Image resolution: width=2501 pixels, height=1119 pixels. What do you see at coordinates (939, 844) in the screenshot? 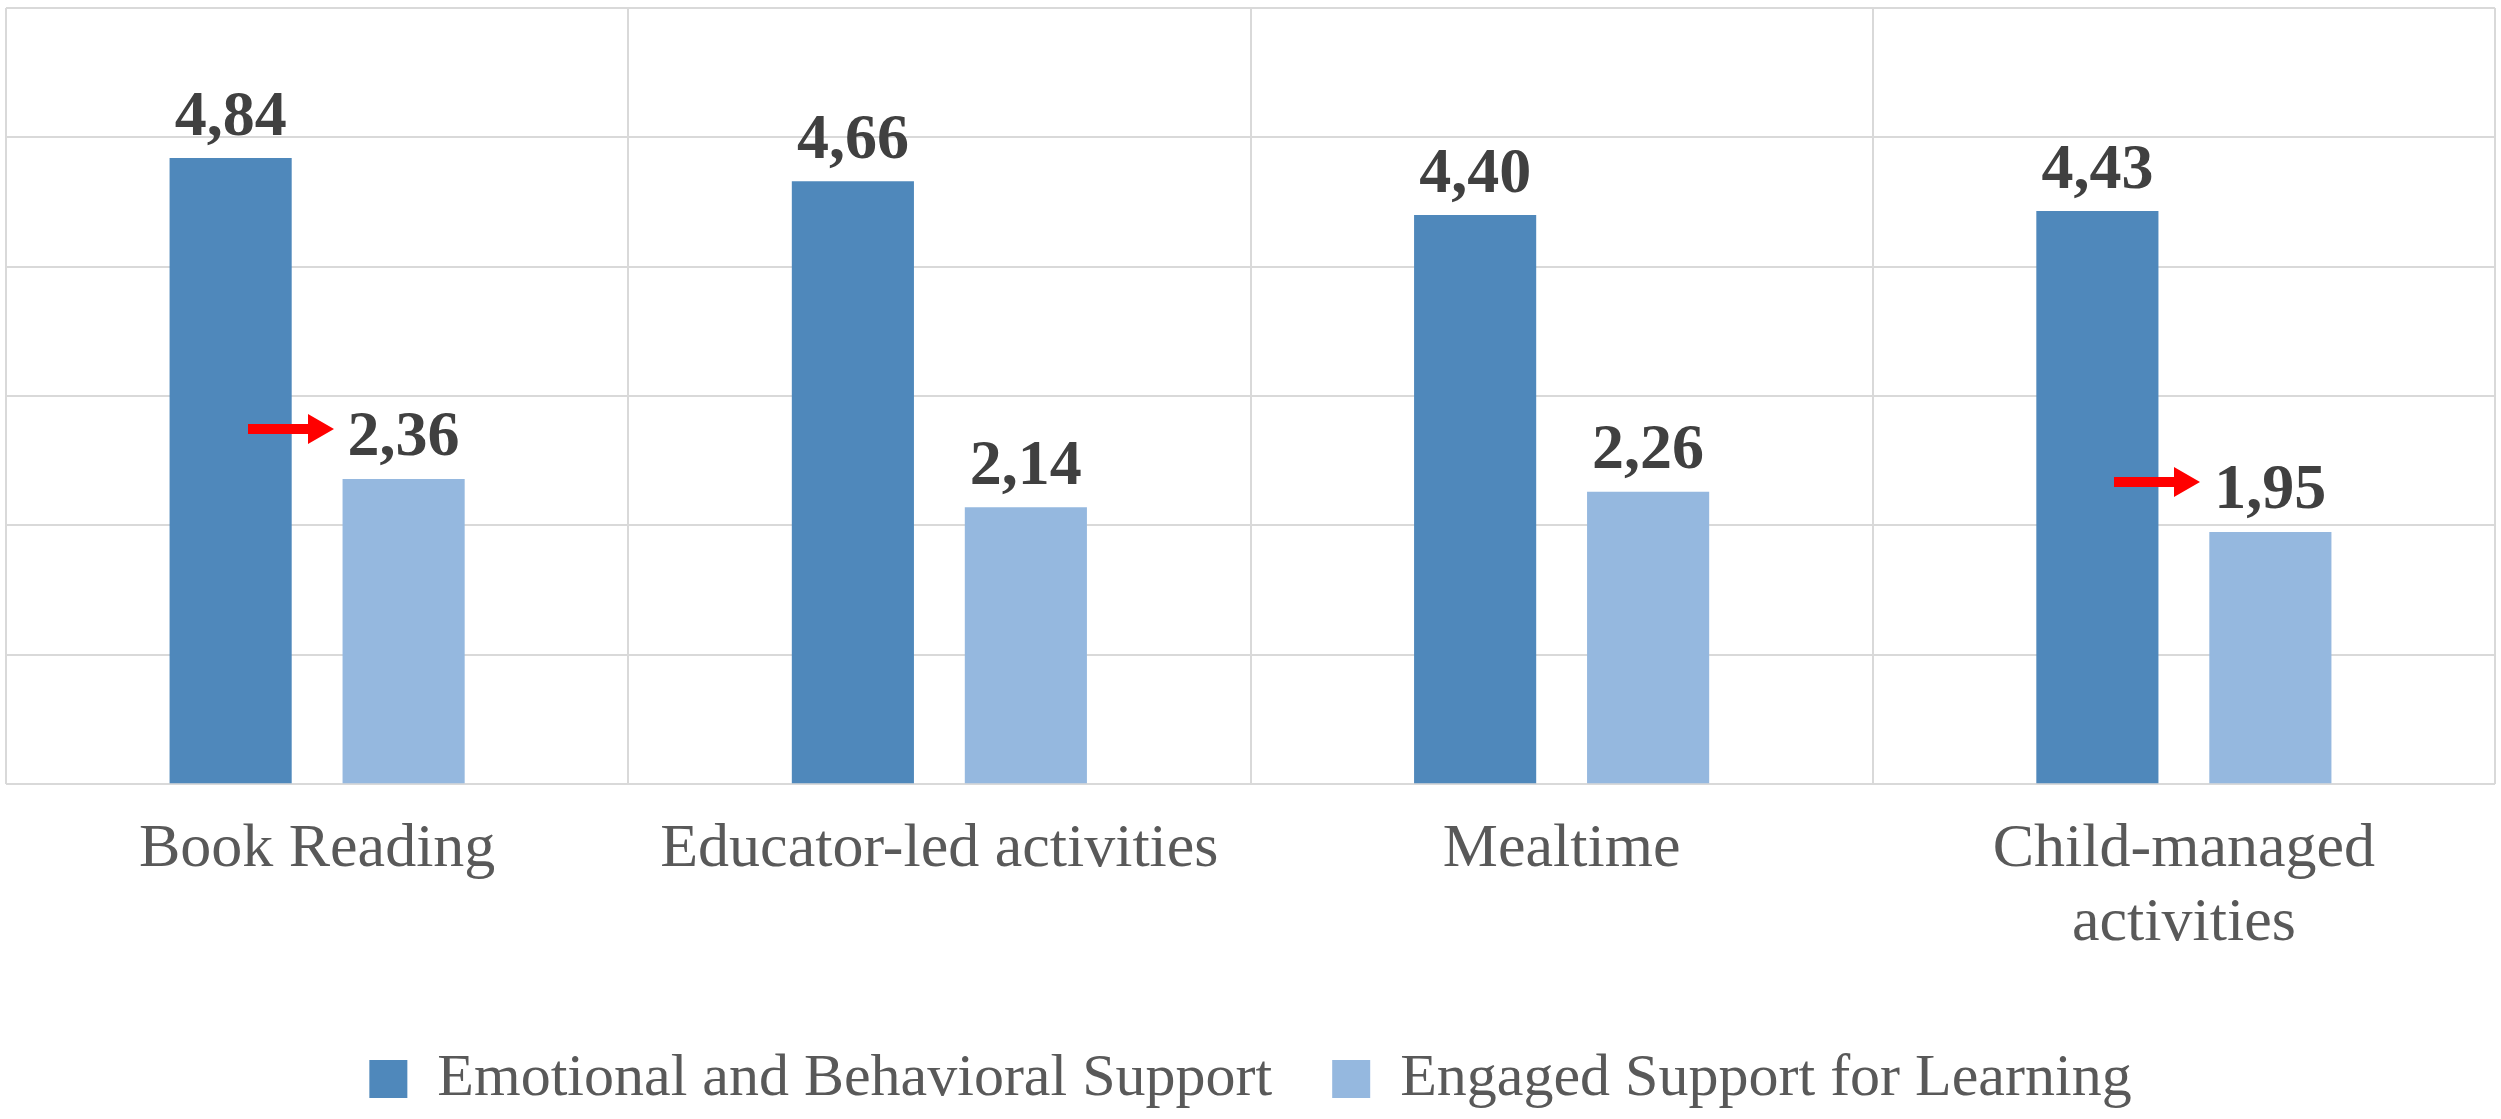
I see `x-tick-label: Educator-led activities` at bounding box center [939, 844].